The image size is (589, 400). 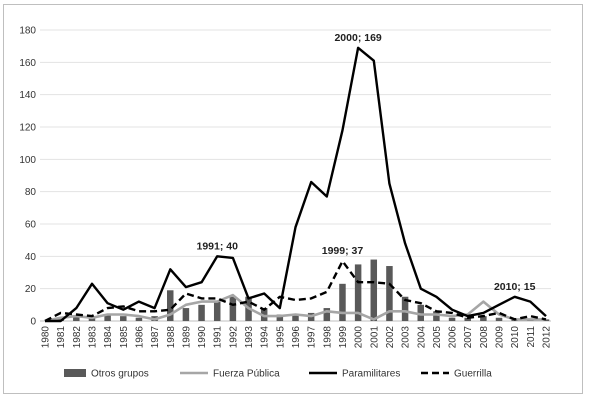 I want to click on x-tick-label: 2012, so click(x=547, y=337).